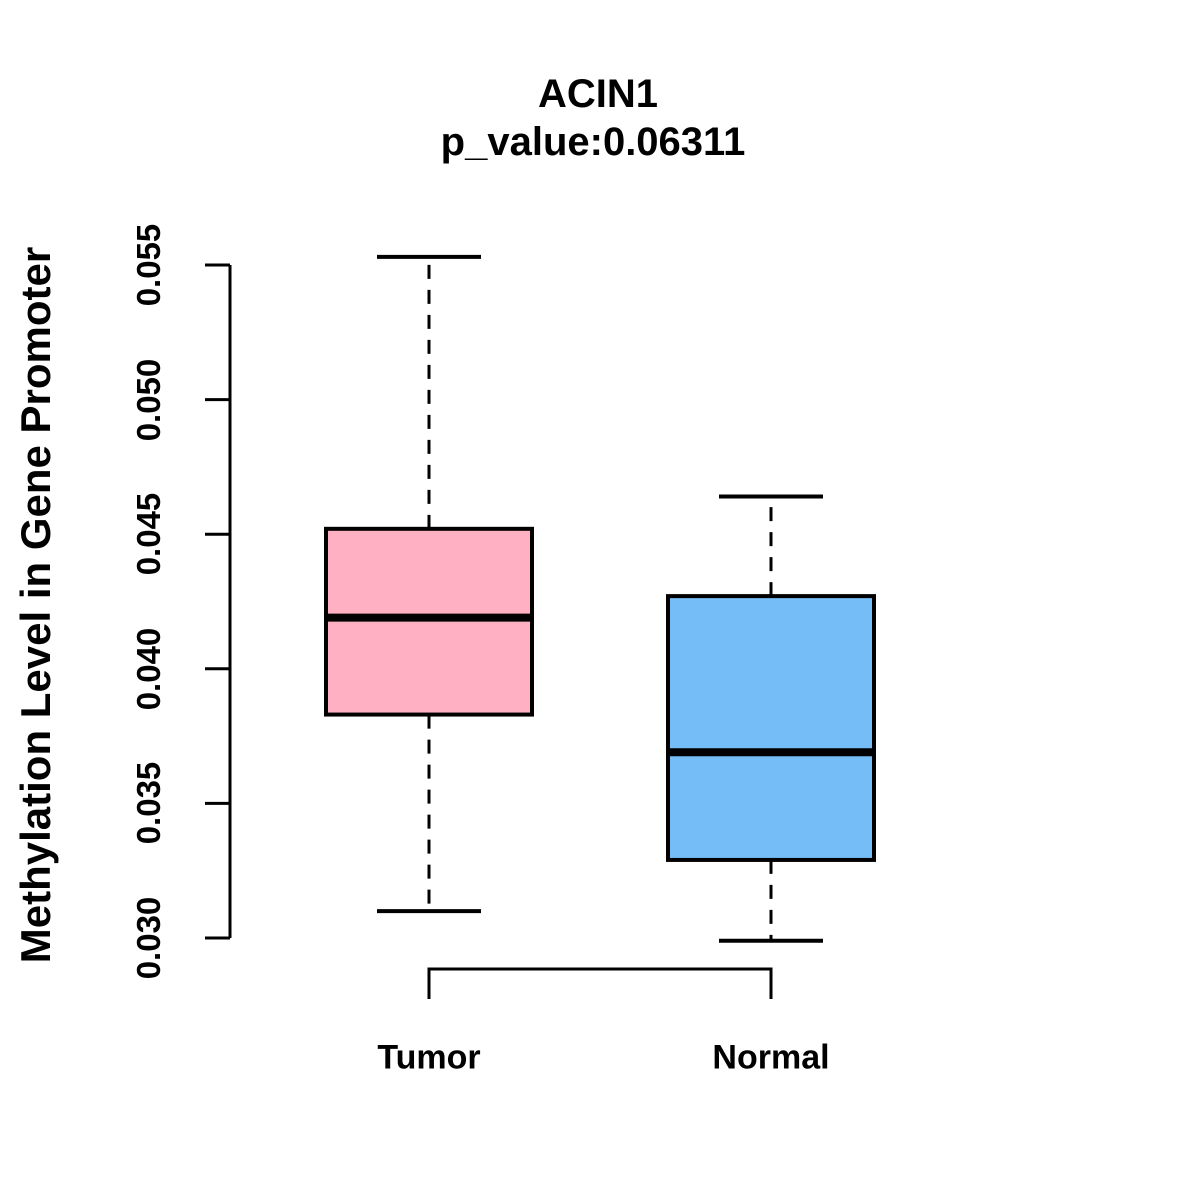 This screenshot has width=1200, height=1200. I want to click on y-tick-label: 0.050, so click(148, 399).